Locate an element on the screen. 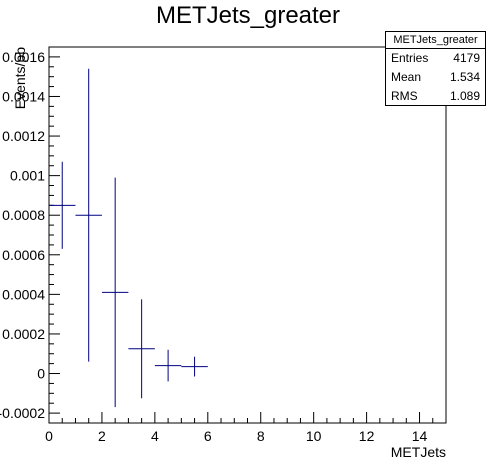 Image resolution: width=496 pixels, height=472 pixels. y-axis-title: Events/pb is located at coordinates (20, 78).